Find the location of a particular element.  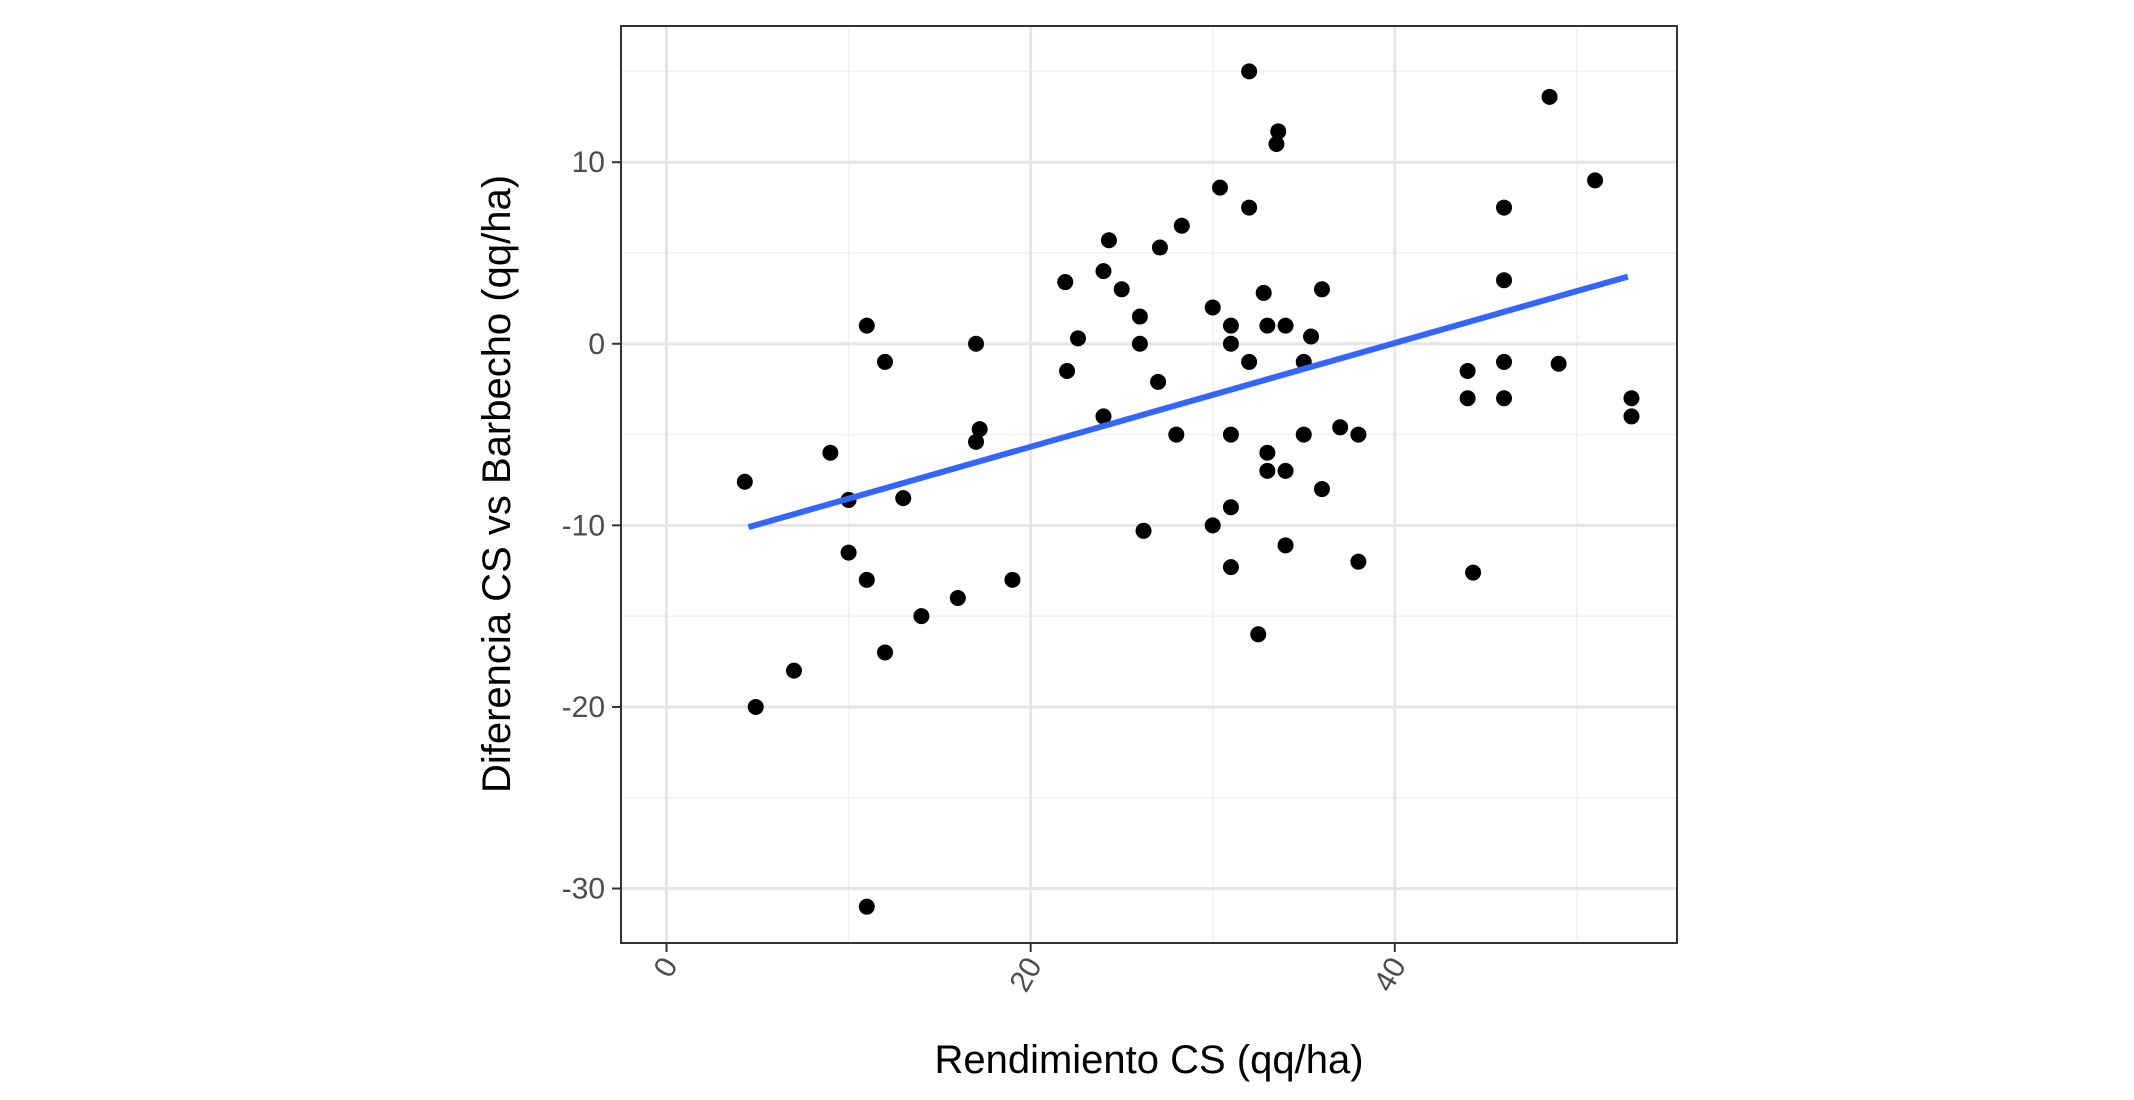

x-axis-title: Rendimiento CS (qq/ha) is located at coordinates (1148, 1060).